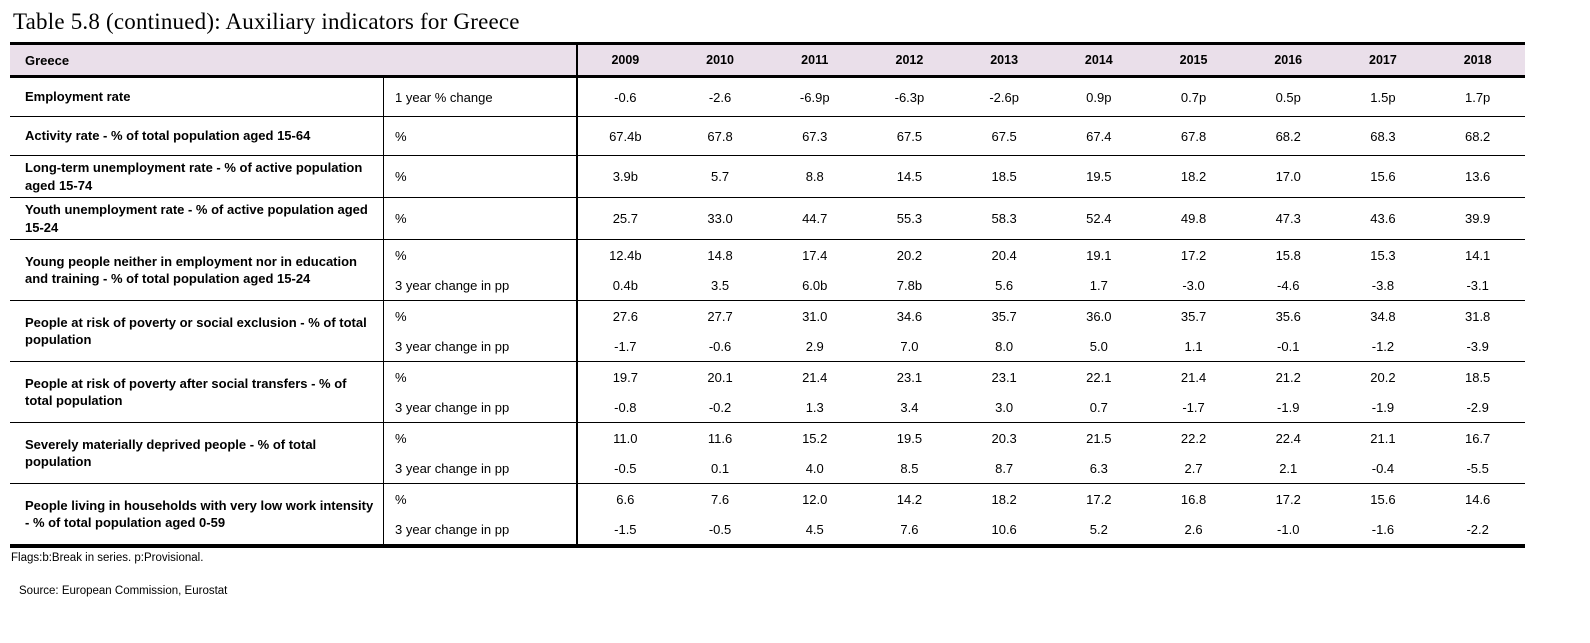  What do you see at coordinates (1004, 529) in the screenshot?
I see `value-cell: 10.6` at bounding box center [1004, 529].